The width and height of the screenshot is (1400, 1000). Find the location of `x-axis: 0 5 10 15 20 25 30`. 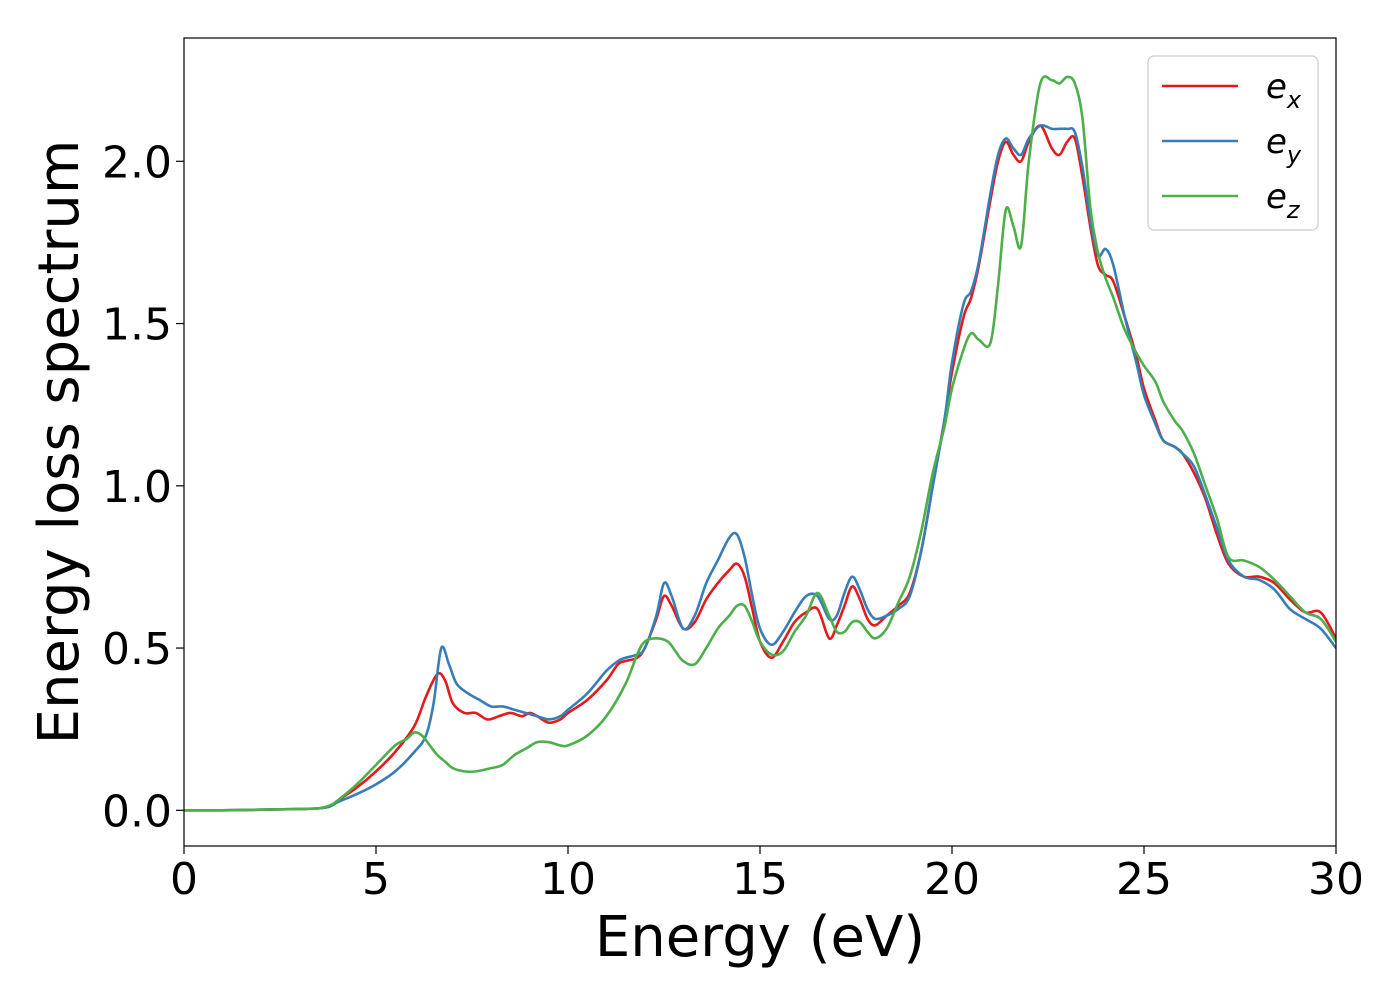

x-axis: 0 5 10 15 20 25 30 is located at coordinates (767, 875).